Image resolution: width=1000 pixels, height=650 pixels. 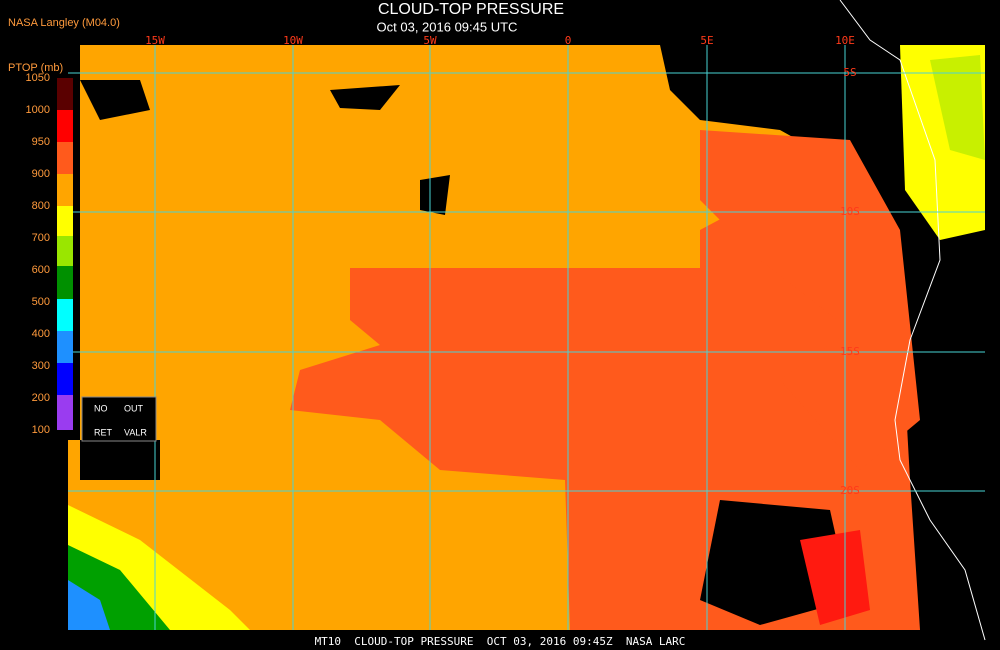 I want to click on legend-label: 600, so click(x=41, y=270).